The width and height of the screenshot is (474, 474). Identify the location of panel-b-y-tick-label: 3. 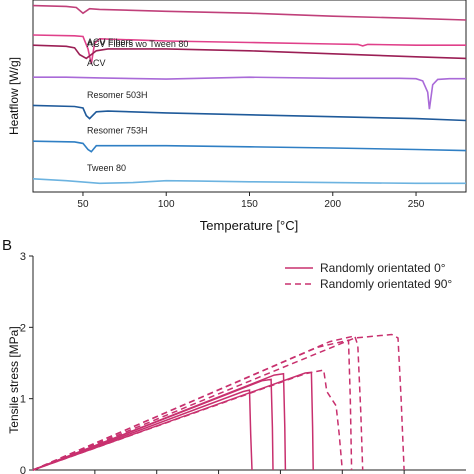
(23, 257).